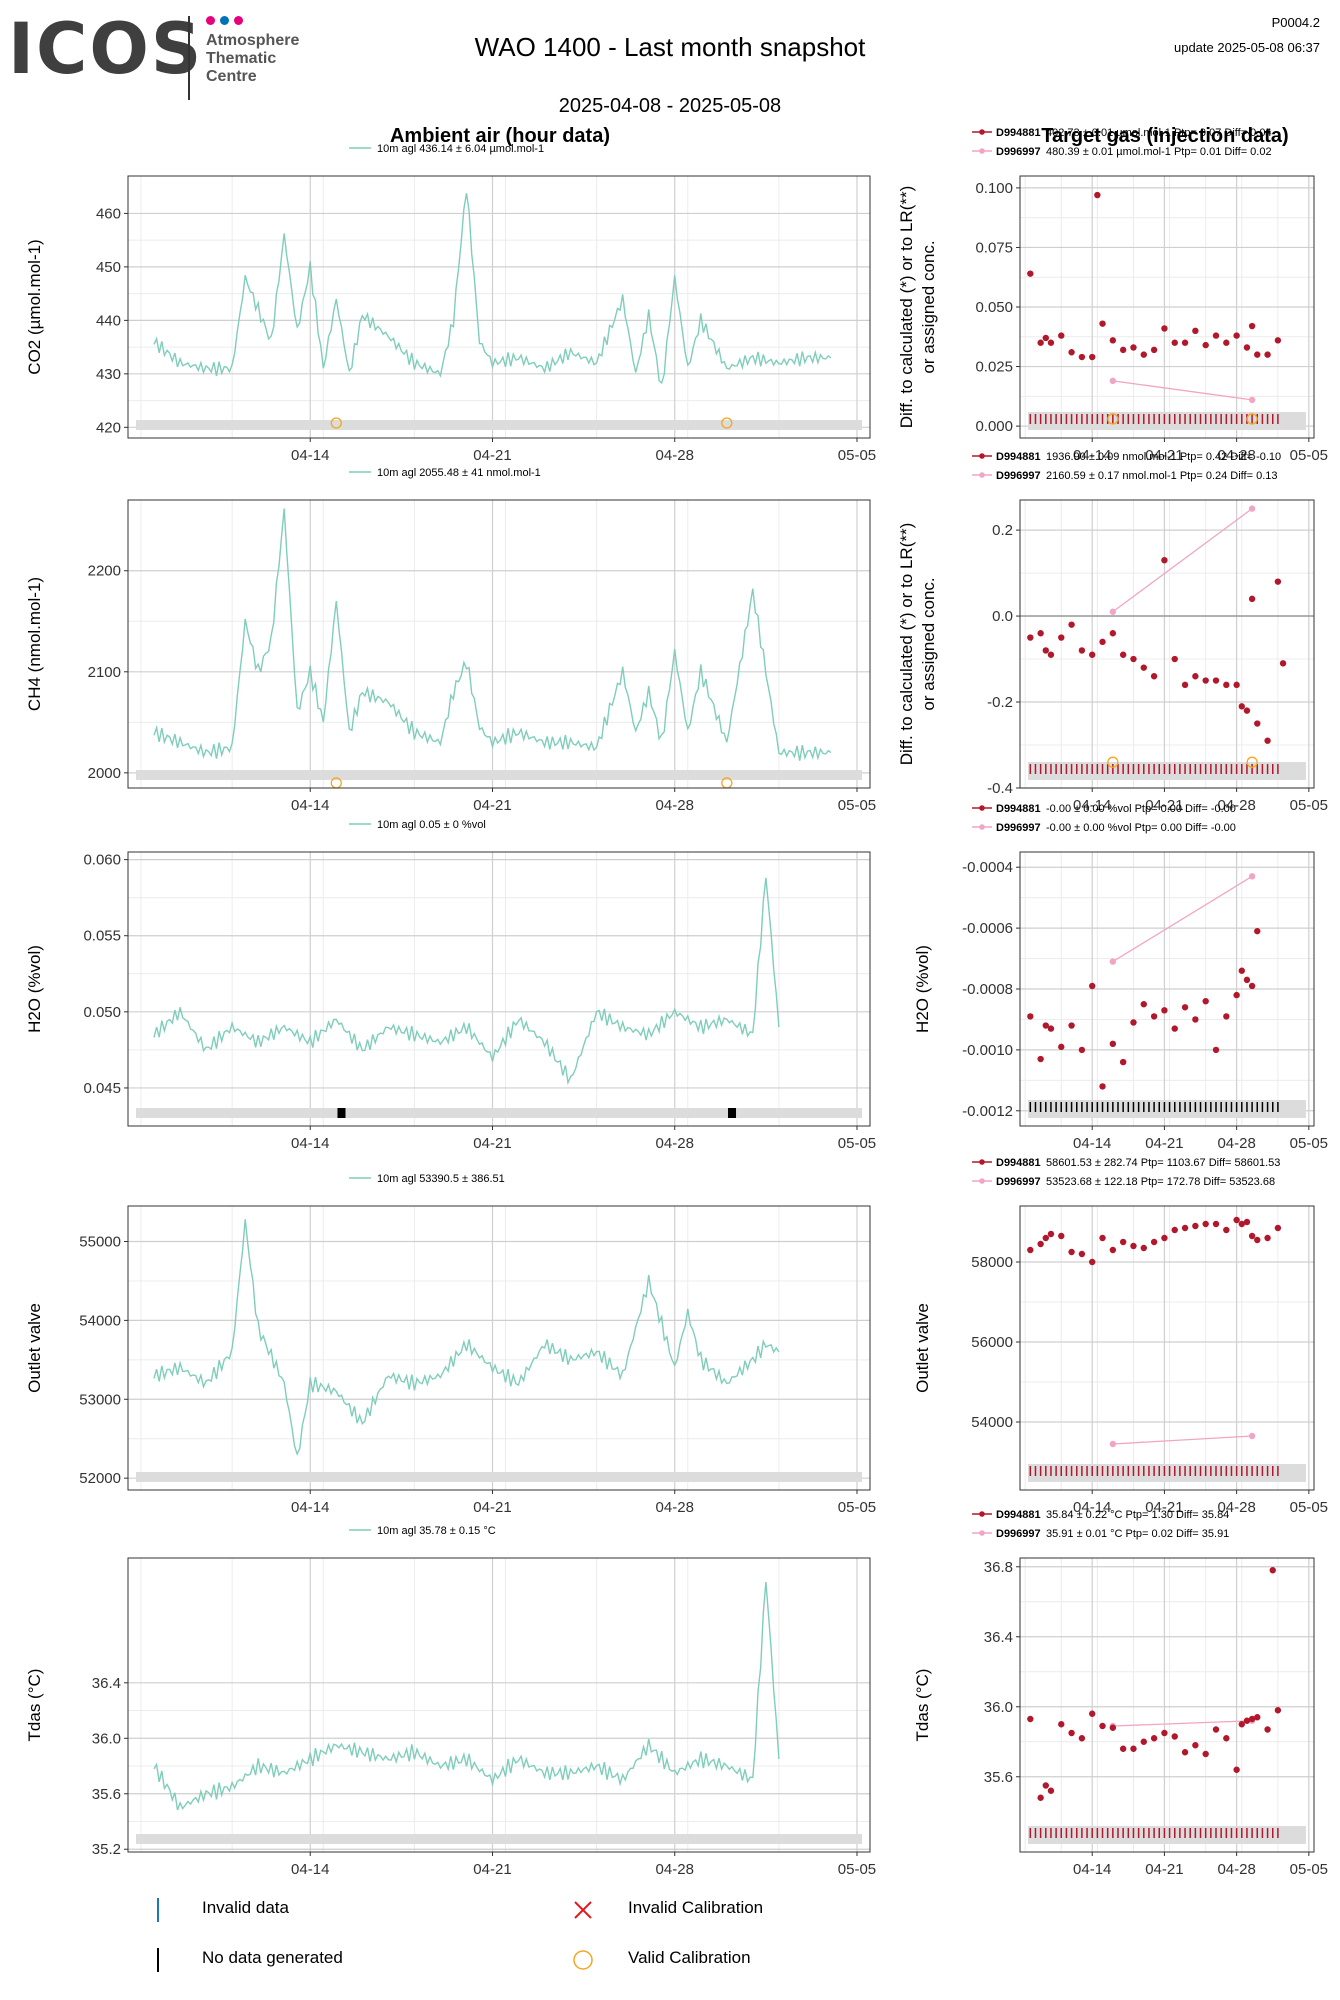  Describe the element at coordinates (675, 1143) in the screenshot. I see `h2o_ambient-xtick-label: 04-28` at that location.